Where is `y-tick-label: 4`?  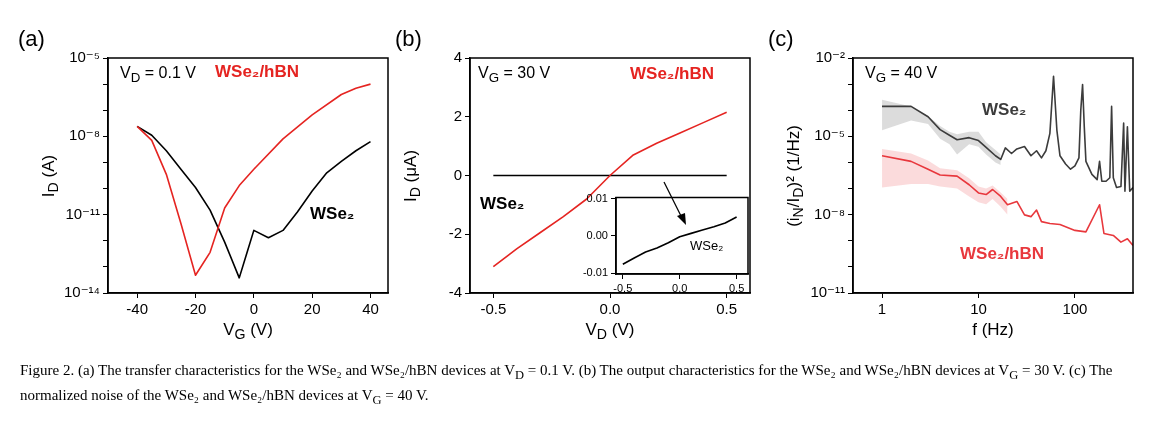 y-tick-label: 4 is located at coordinates (457, 57).